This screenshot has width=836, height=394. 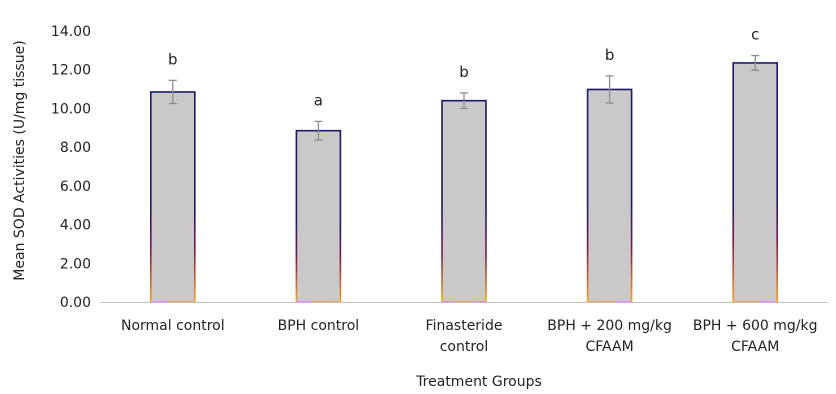 I want to click on x-category-label: BPH control, so click(x=319, y=326).